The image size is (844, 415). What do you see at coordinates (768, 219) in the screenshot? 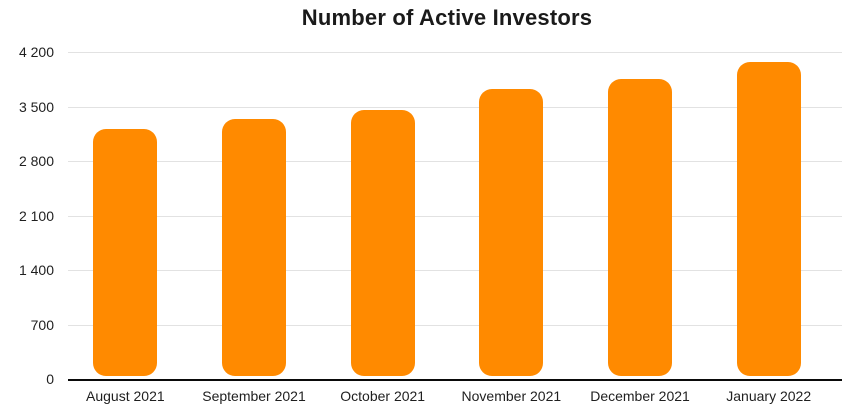
I see `bar-january-2022` at bounding box center [768, 219].